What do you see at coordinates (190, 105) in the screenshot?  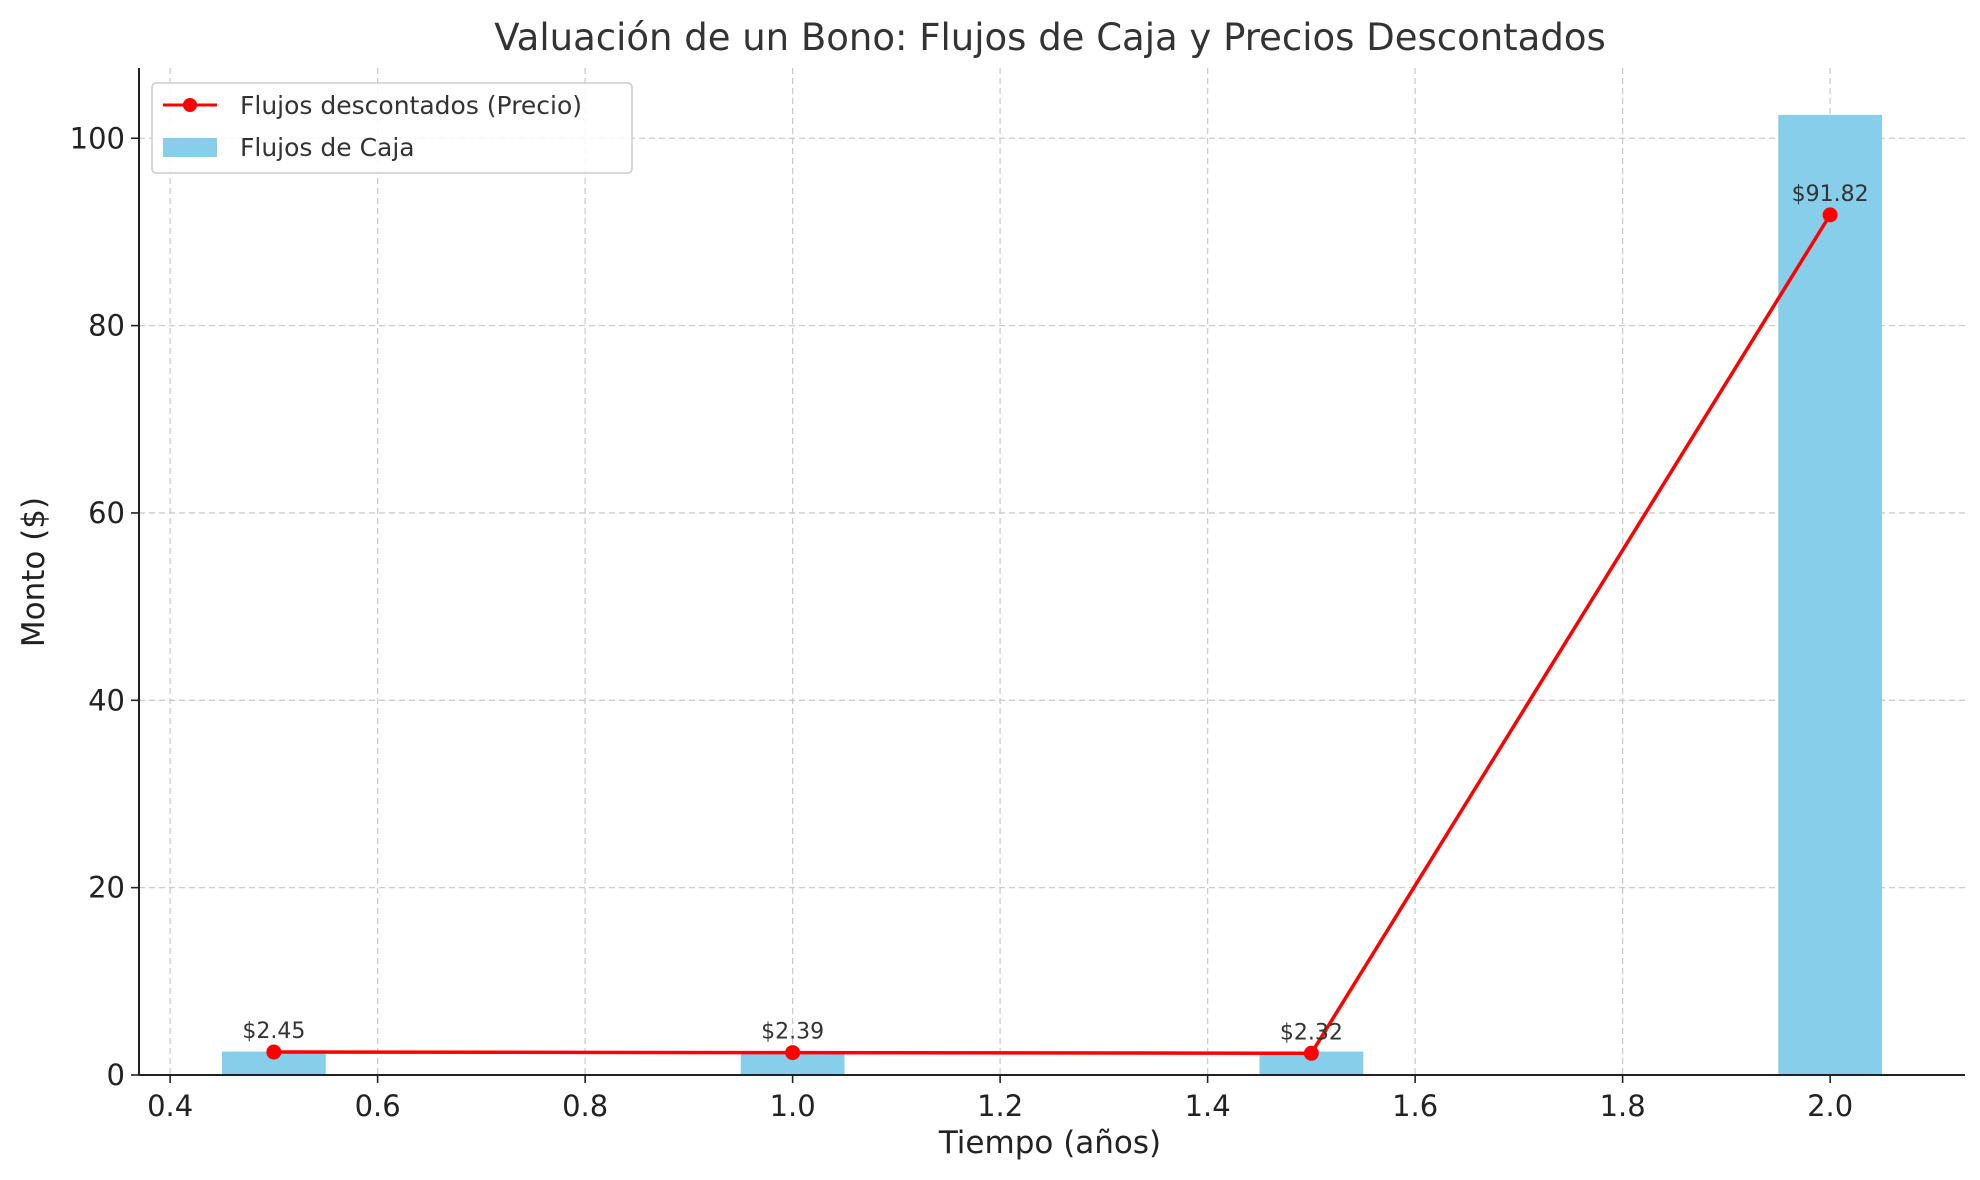 I see `legend-line-marker` at bounding box center [190, 105].